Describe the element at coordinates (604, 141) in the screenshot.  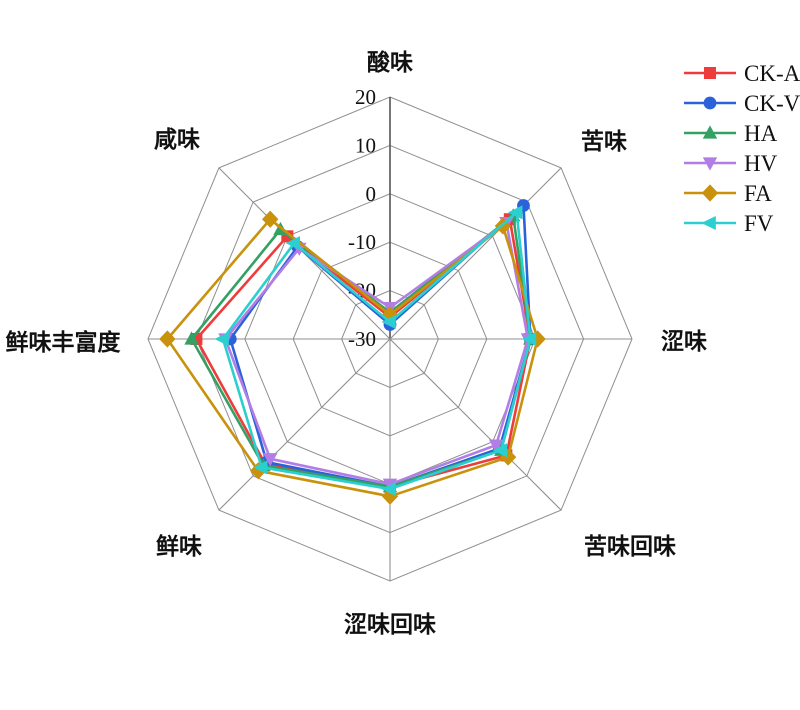
I see `axis-label: 苦味` at that location.